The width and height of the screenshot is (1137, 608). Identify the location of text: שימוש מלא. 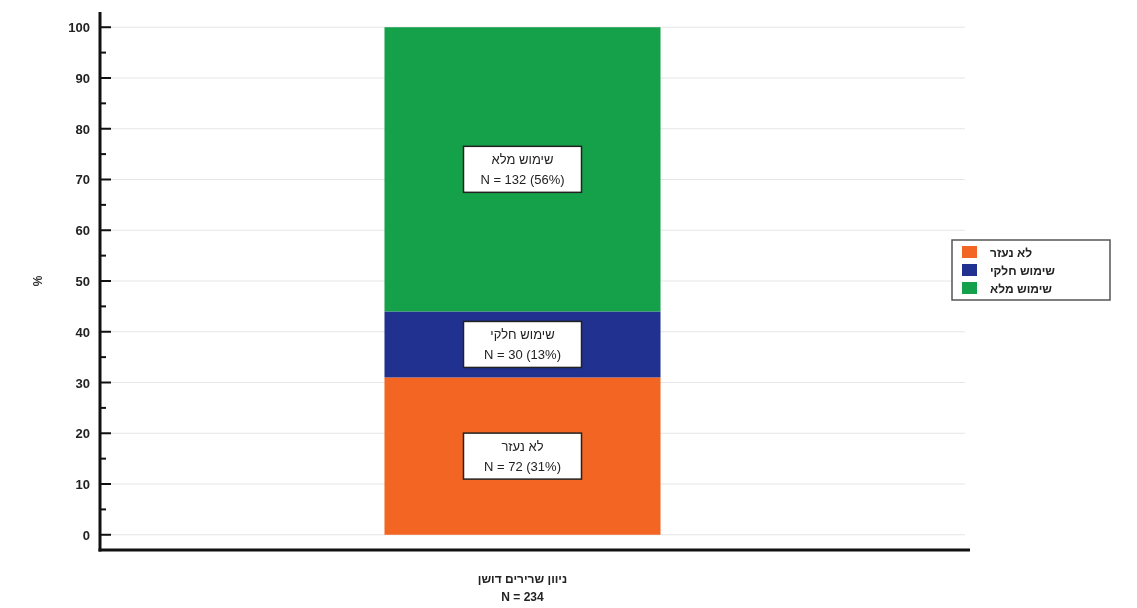
(522, 160).